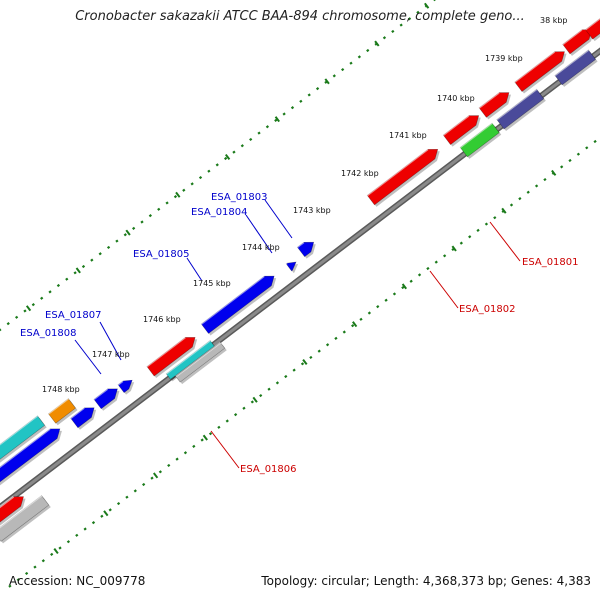  I want to click on accession-text: Accession: NC_009778, so click(77, 581).